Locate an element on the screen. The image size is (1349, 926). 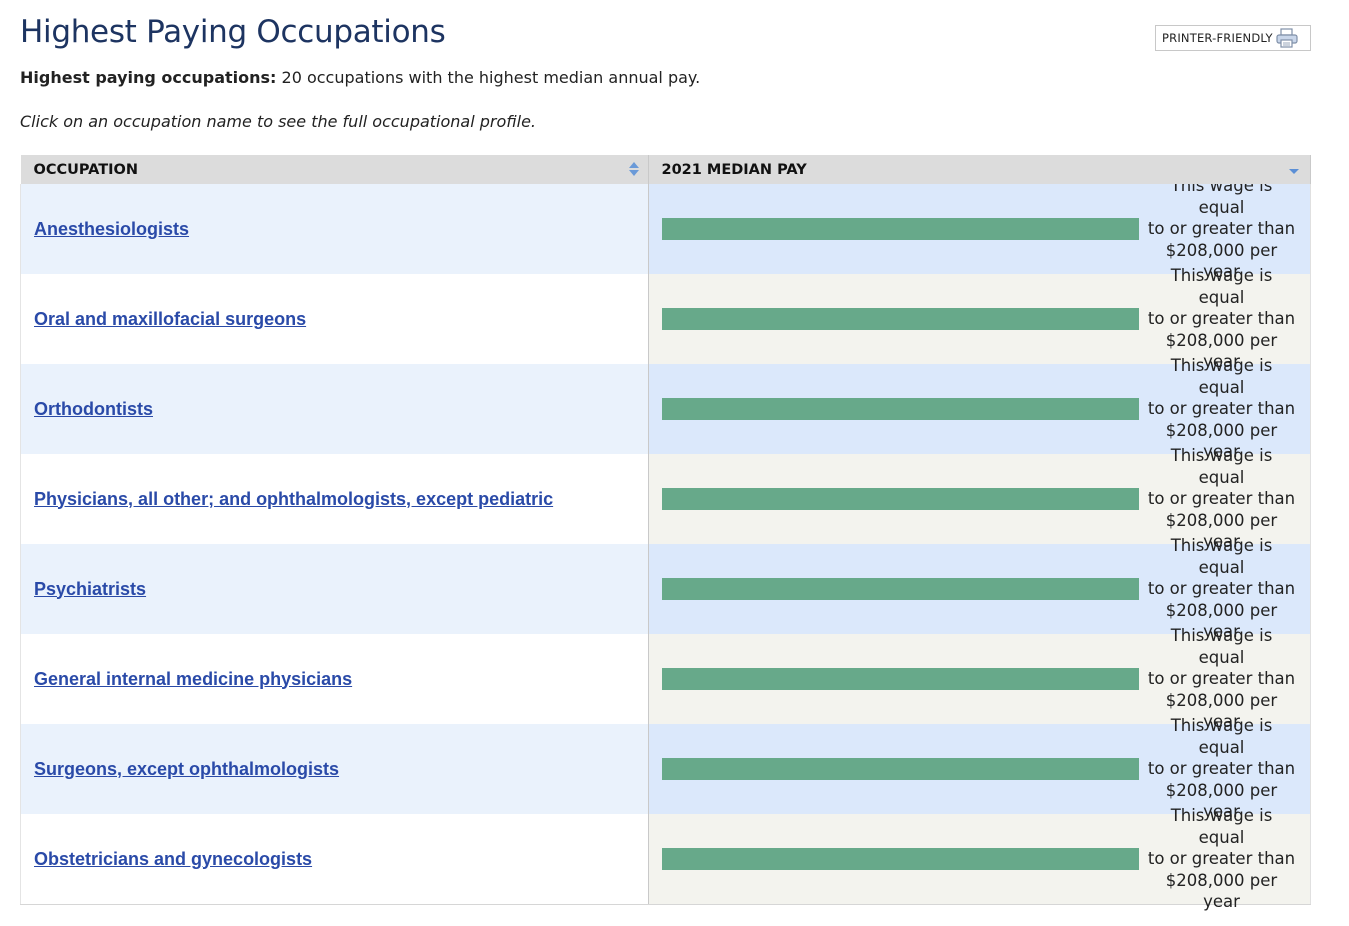
median-pay-header-label: 2021 MEDIAN PAY is located at coordinates (734, 169).